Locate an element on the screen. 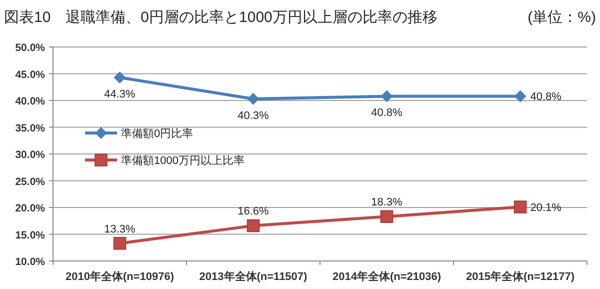 The image size is (600, 289). ytick: 15.0% is located at coordinates (30, 235).